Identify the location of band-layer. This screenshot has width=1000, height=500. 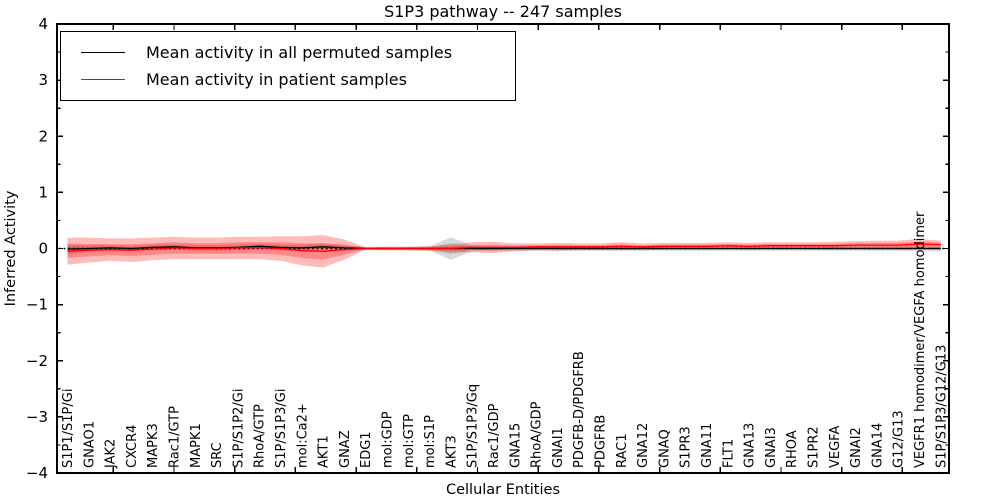
(504, 251).